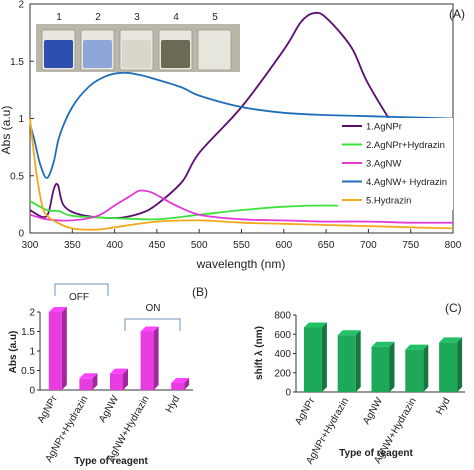 This screenshot has width=474, height=470. I want to click on b-y-tick-label: 0, so click(32, 391).